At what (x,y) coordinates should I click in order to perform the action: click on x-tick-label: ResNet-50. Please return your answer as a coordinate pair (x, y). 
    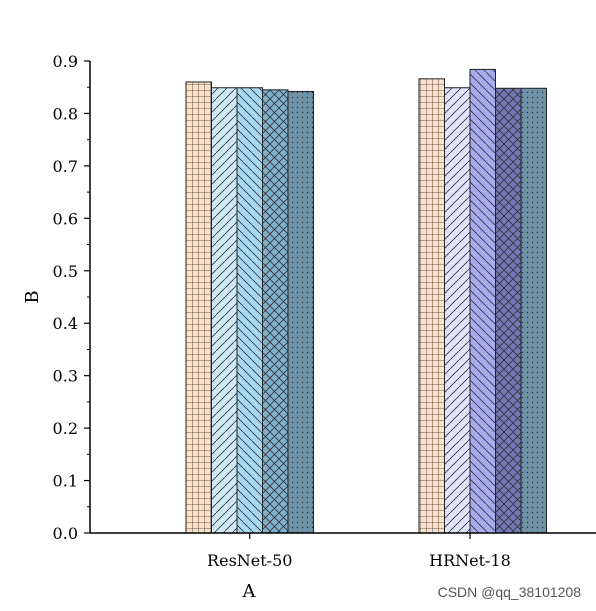
    Looking at the image, I should click on (249, 560).